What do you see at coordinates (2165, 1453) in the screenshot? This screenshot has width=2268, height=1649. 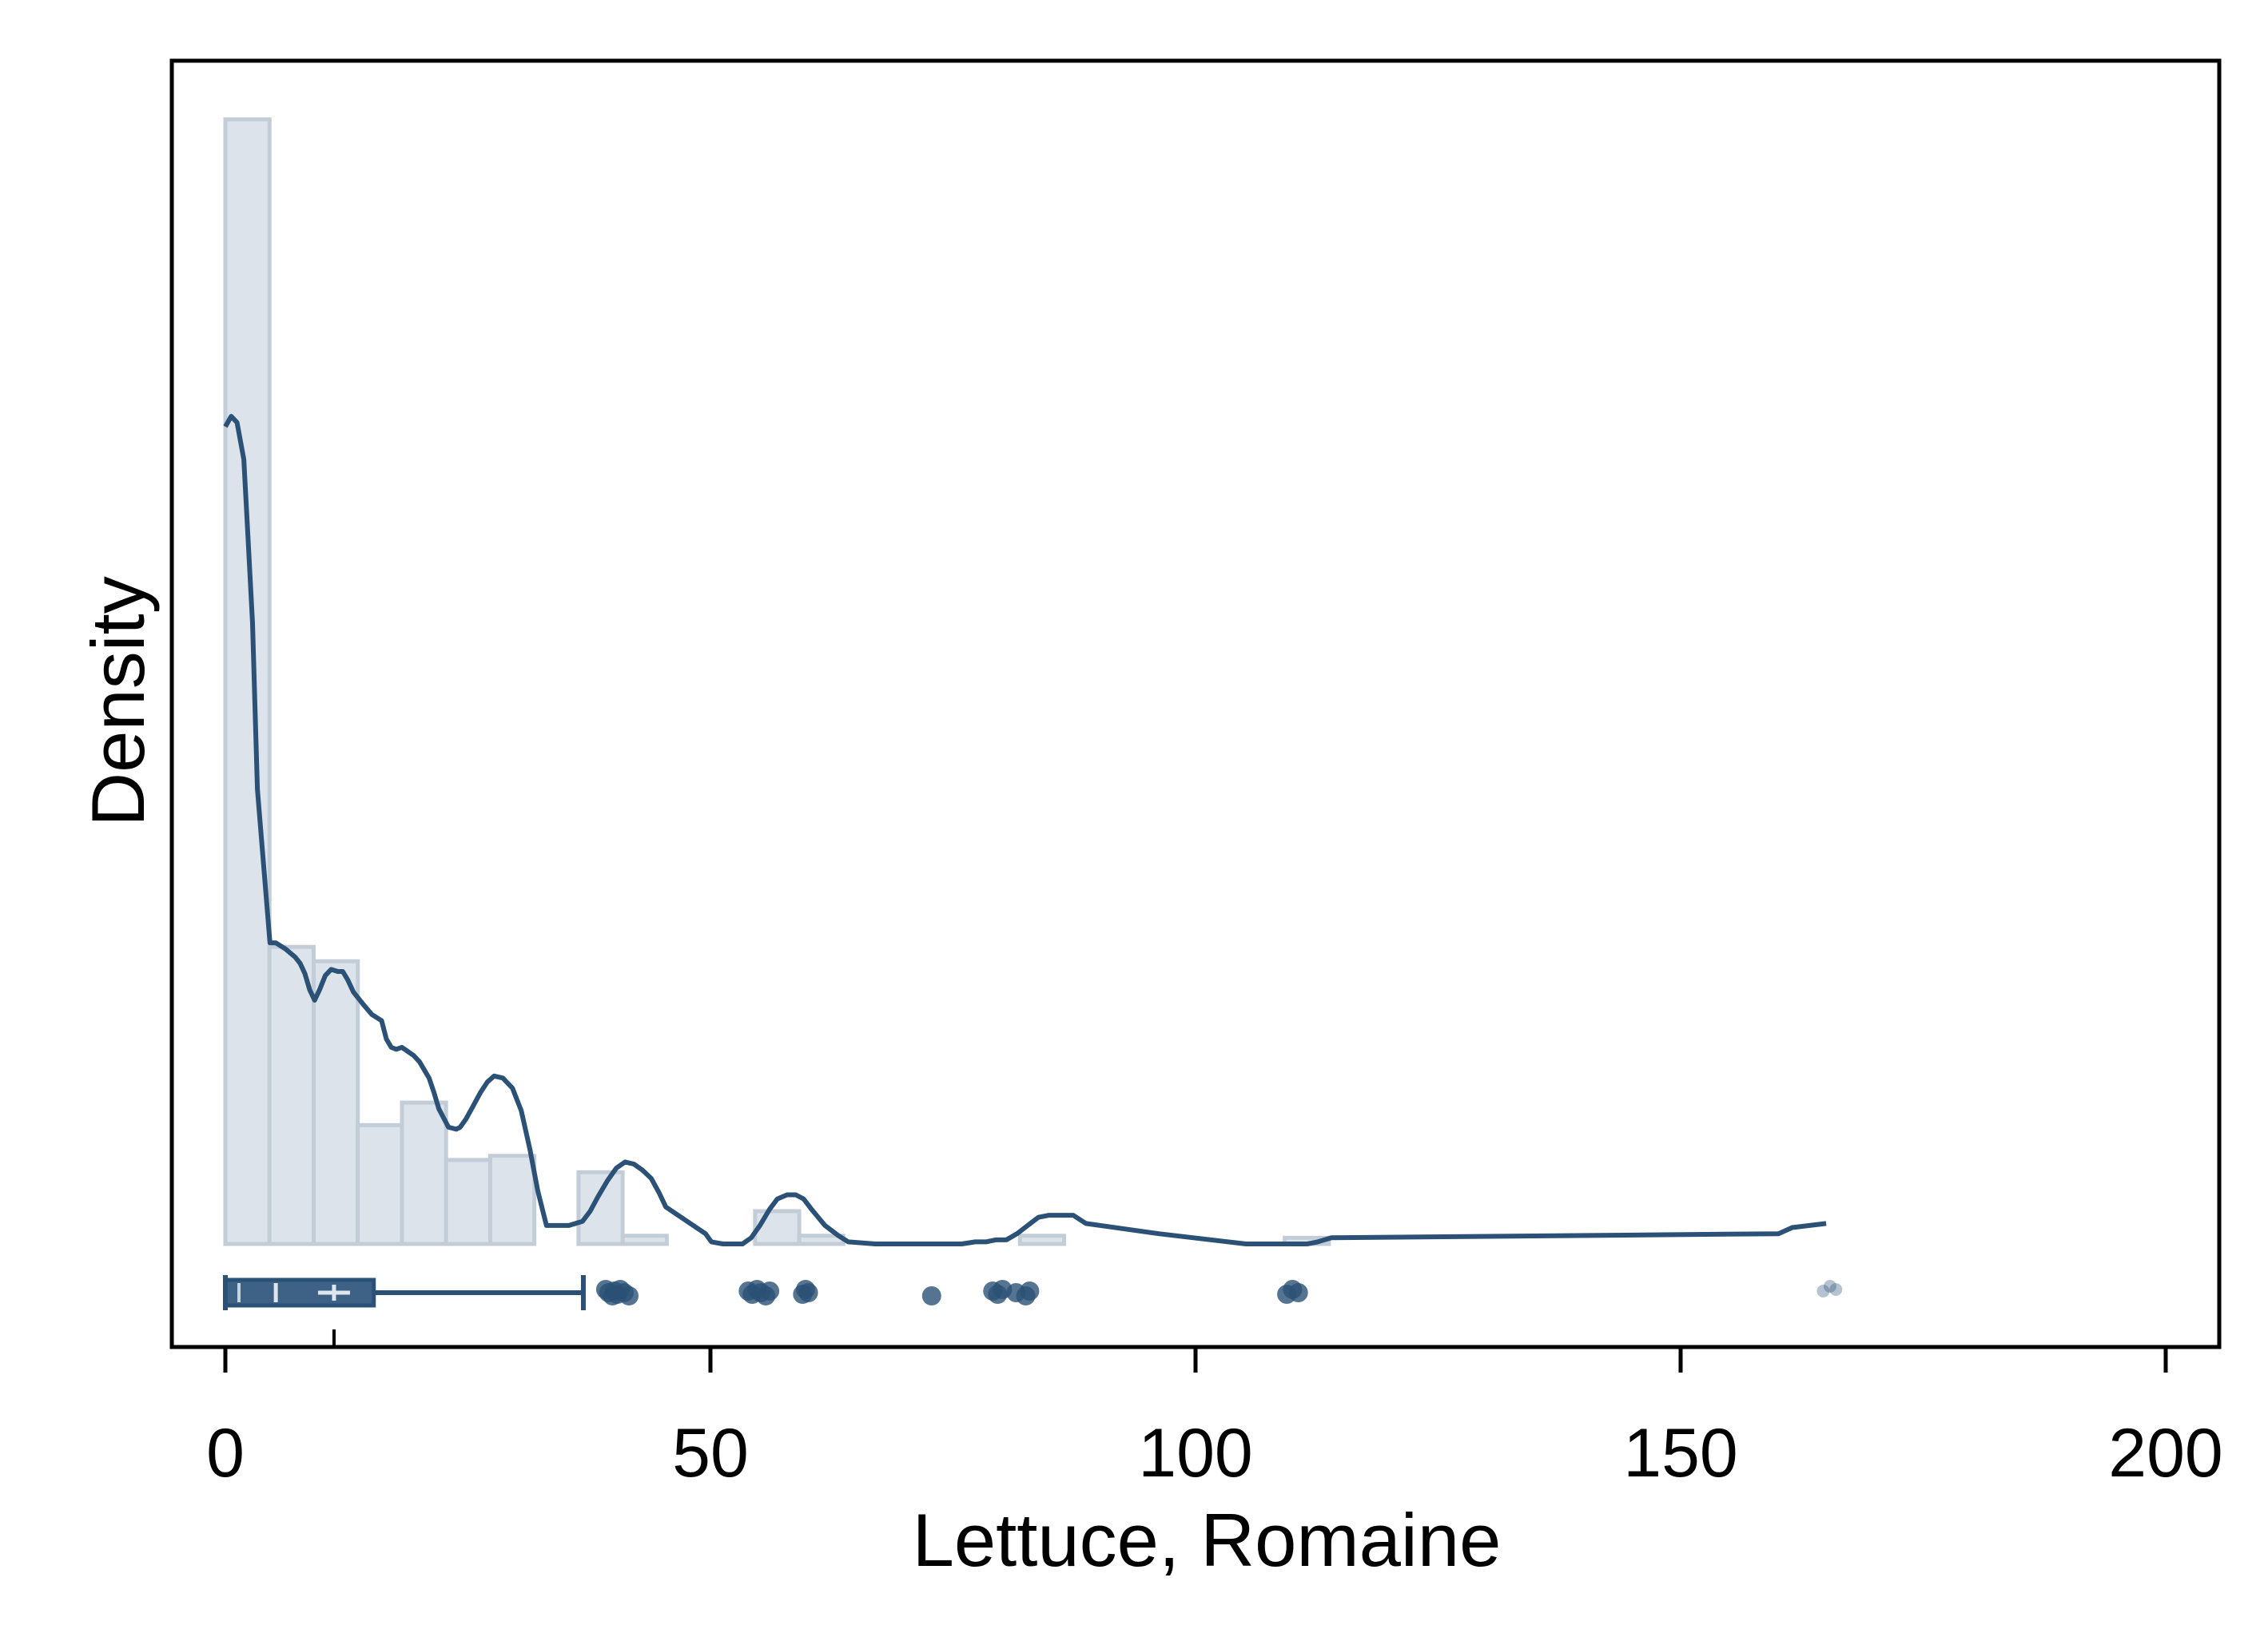 I see `x-tick-label: 200` at bounding box center [2165, 1453].